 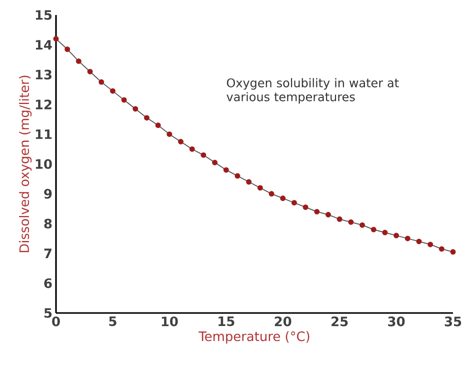 What do you see at coordinates (48, 313) in the screenshot?
I see `y-tick-label: 5` at bounding box center [48, 313].